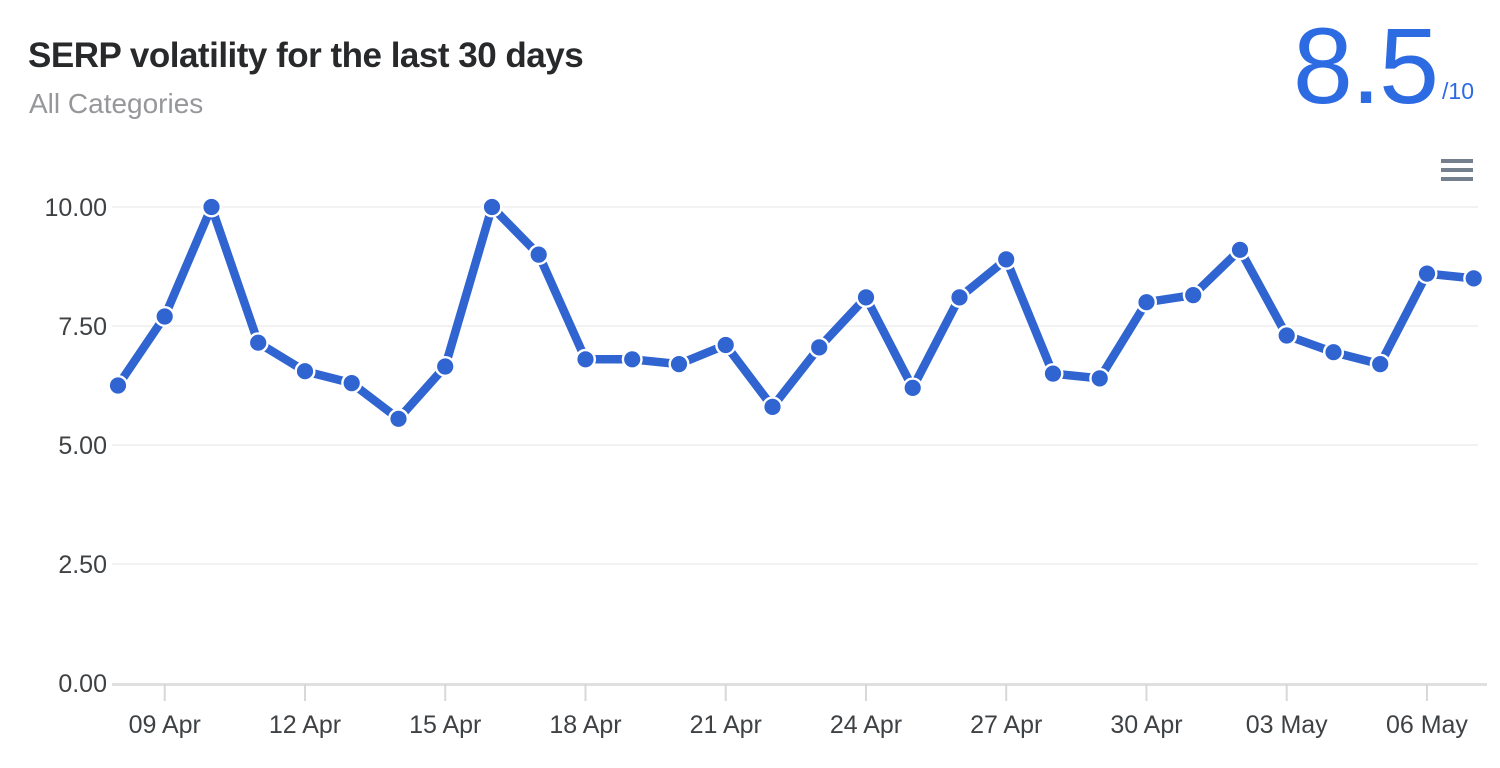 The height and width of the screenshot is (768, 1500). Describe the element at coordinates (1365, 65) in the screenshot. I see `score-value: 8.5` at that location.